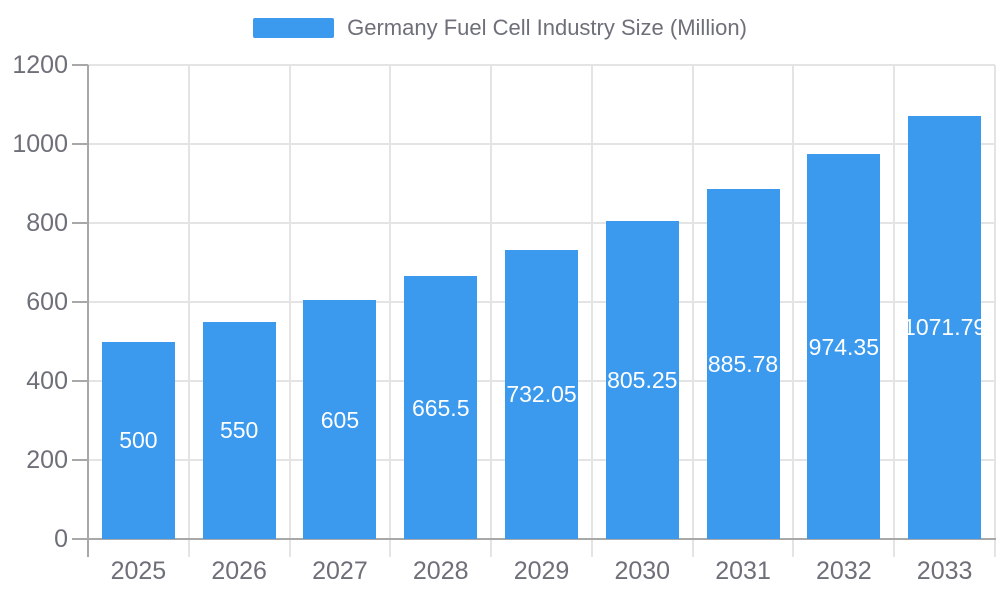 The height and width of the screenshot is (600, 1000). What do you see at coordinates (47, 381) in the screenshot?
I see `y-tick-label: 400` at bounding box center [47, 381].